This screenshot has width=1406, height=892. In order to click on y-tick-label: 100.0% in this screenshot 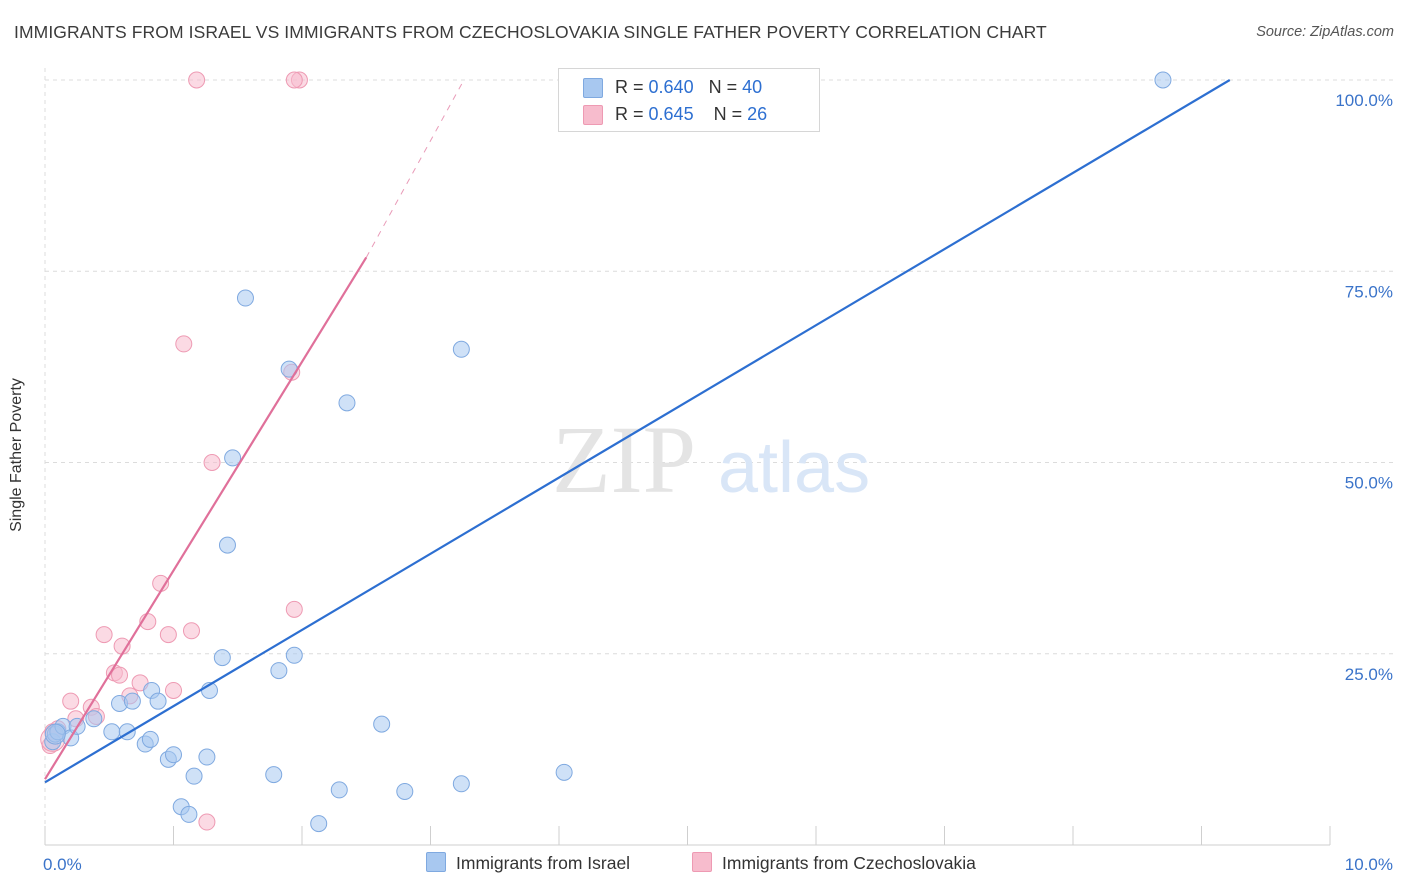, I will do `click(1364, 100)`.